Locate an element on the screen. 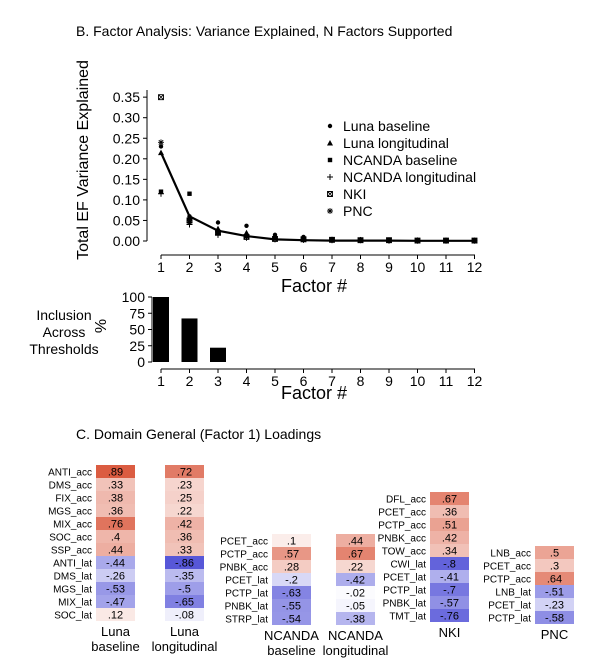 This screenshot has width=598, height=664. cell-value: .23 is located at coordinates (184, 486).